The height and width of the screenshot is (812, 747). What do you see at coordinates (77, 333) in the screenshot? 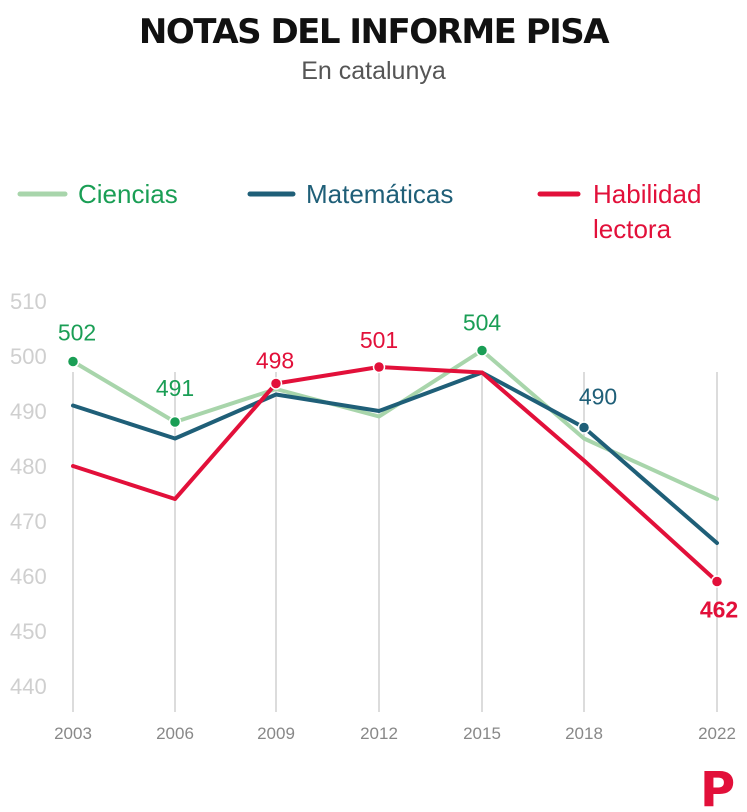
I see `data-label: 502` at bounding box center [77, 333].